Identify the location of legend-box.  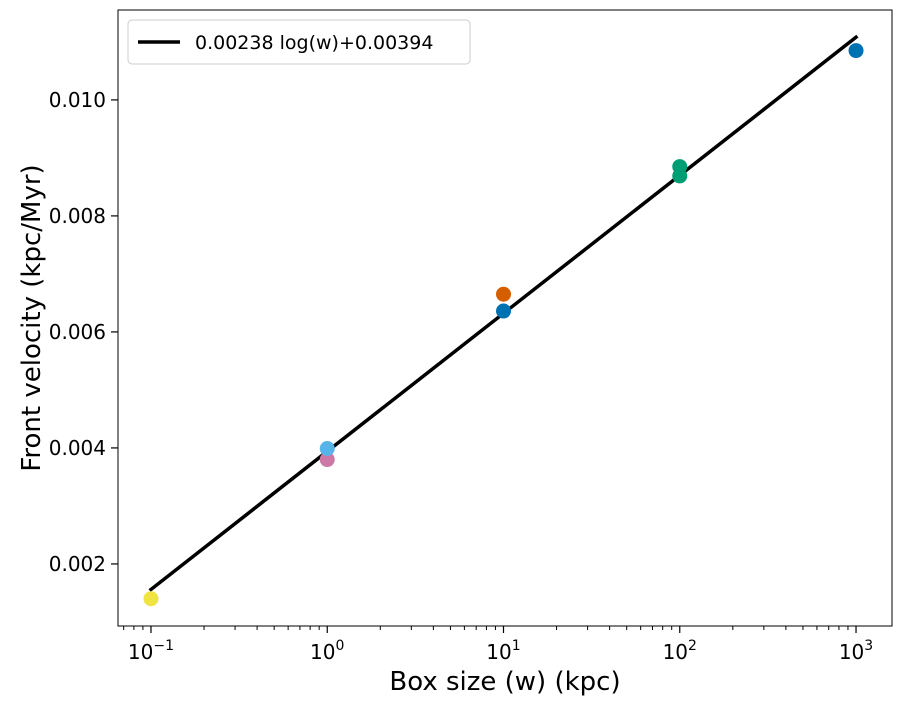
(299, 42).